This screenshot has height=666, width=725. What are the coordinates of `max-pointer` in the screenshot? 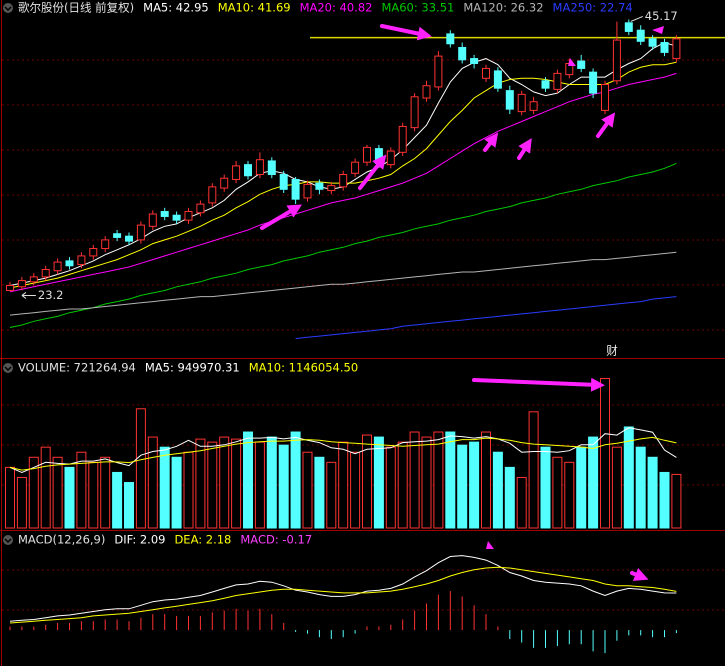 It's located at (636, 19).